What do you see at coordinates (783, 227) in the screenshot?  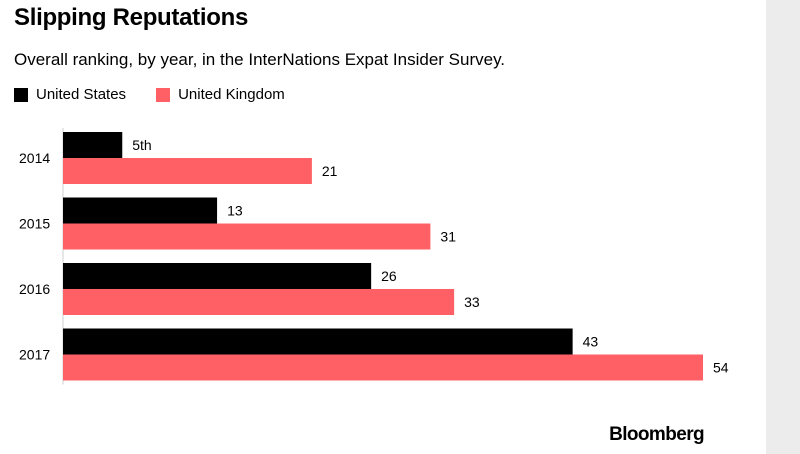 I see `side-margin` at bounding box center [783, 227].